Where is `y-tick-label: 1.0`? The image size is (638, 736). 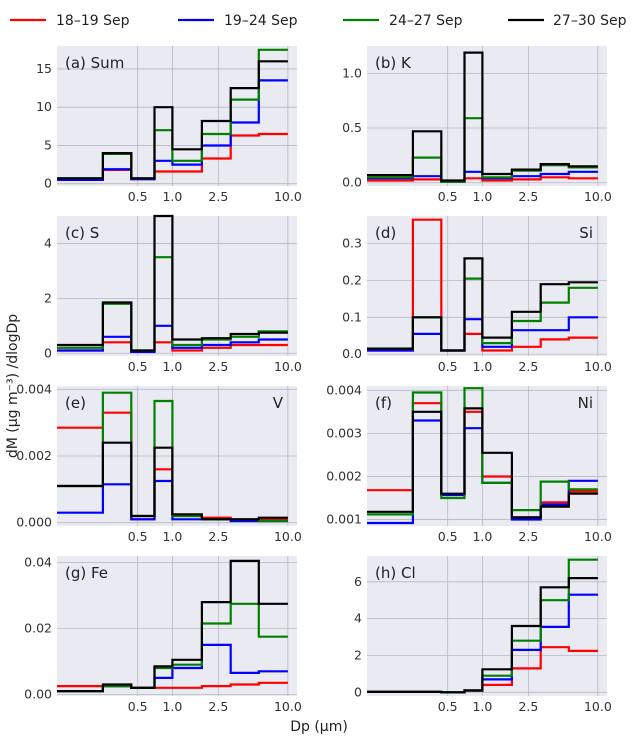 y-tick-label: 1.0 is located at coordinates (352, 72).